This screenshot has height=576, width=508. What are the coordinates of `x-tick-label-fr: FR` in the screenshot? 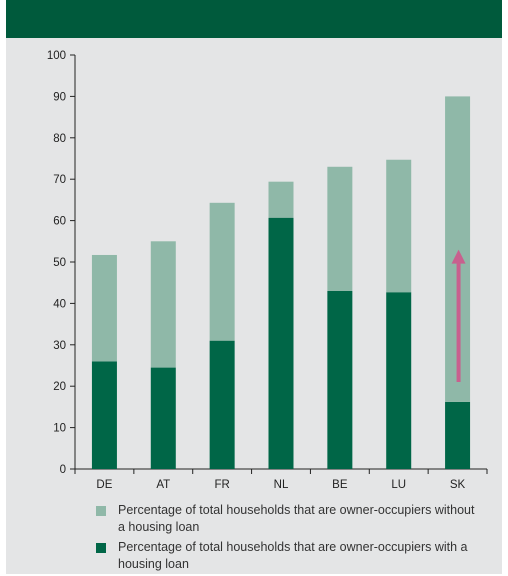 It's located at (221, 485).